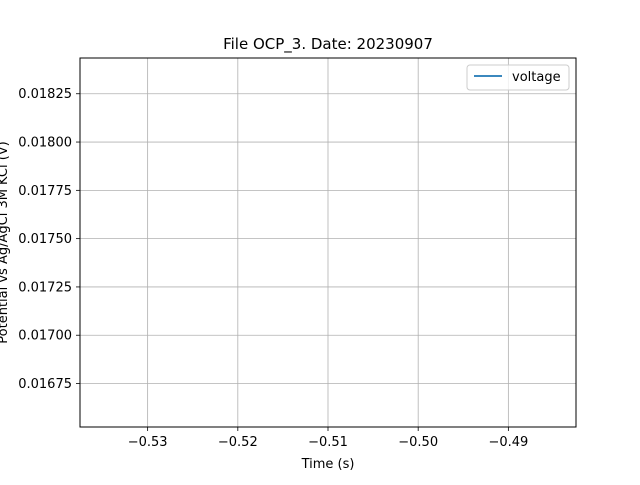 Image resolution: width=640 pixels, height=485 pixels. What do you see at coordinates (45, 384) in the screenshot?
I see `y-tick-label: 0.01675` at bounding box center [45, 384].